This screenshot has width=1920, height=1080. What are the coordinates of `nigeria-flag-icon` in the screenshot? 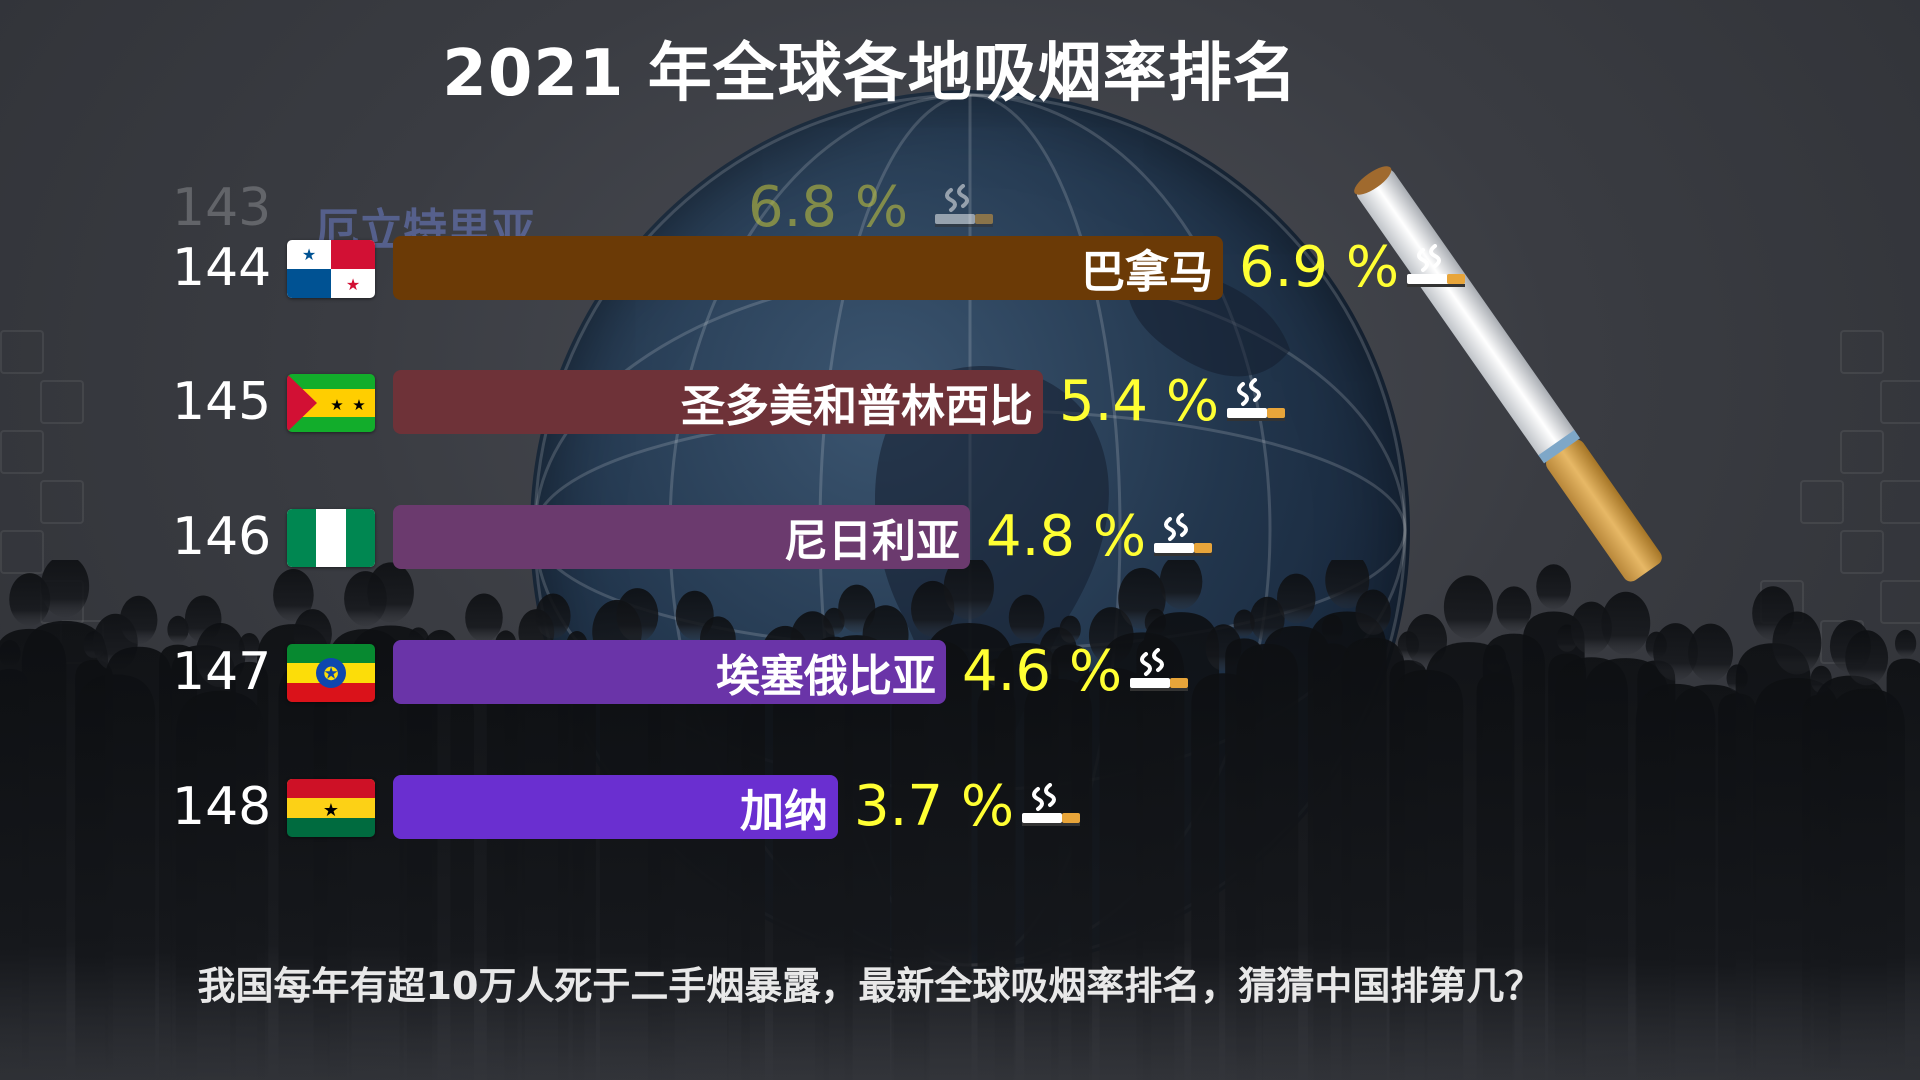 It's located at (331, 538).